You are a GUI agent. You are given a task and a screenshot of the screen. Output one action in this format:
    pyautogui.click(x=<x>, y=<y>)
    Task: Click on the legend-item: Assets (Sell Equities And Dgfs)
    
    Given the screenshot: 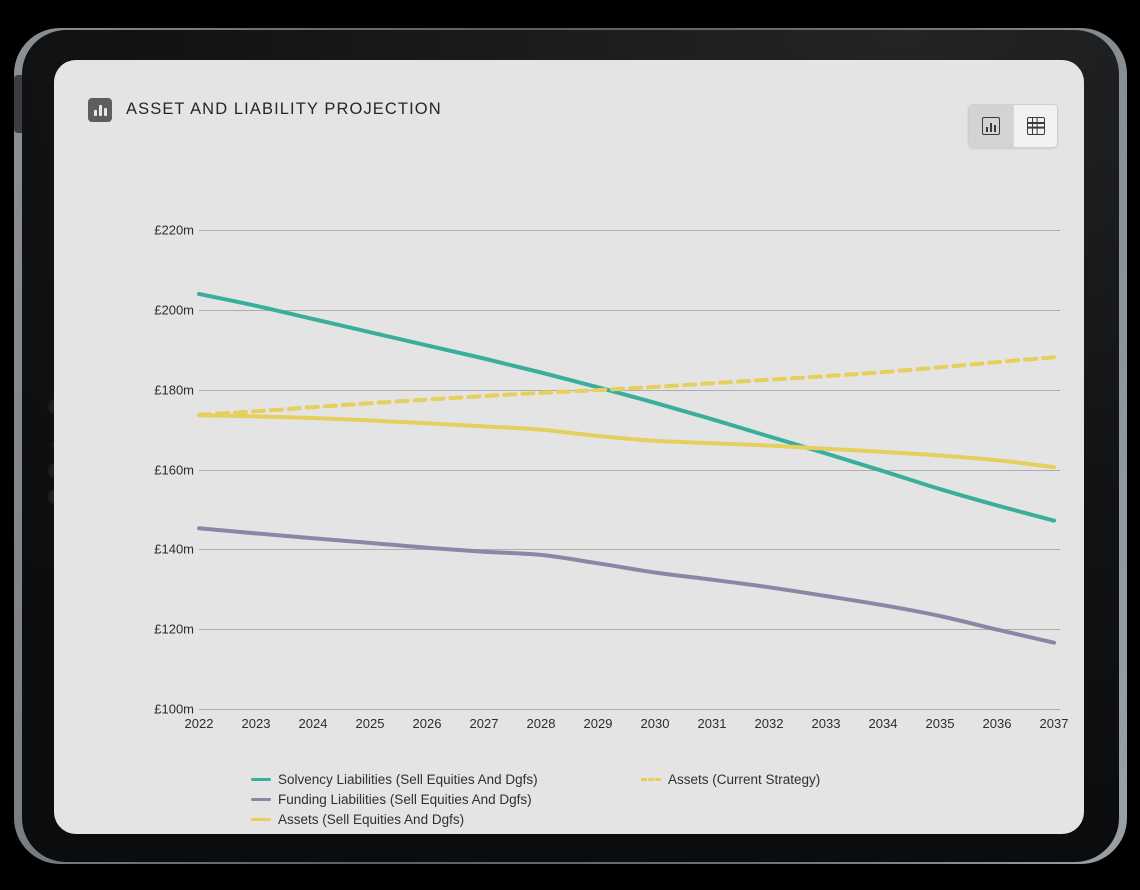 What is the action you would take?
    pyautogui.click(x=357, y=819)
    